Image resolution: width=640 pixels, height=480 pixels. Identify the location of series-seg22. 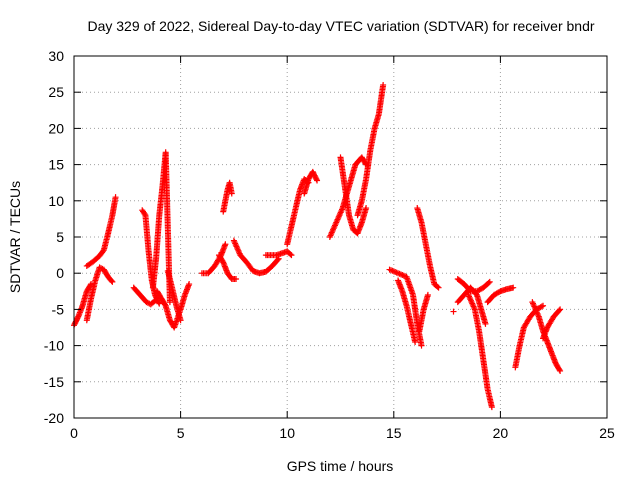
(423, 313).